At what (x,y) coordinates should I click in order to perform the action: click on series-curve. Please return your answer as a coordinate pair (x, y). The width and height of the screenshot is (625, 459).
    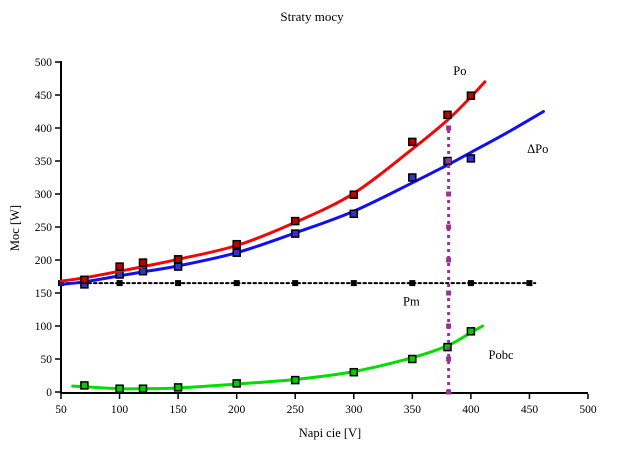
    Looking at the image, I should click on (278, 357).